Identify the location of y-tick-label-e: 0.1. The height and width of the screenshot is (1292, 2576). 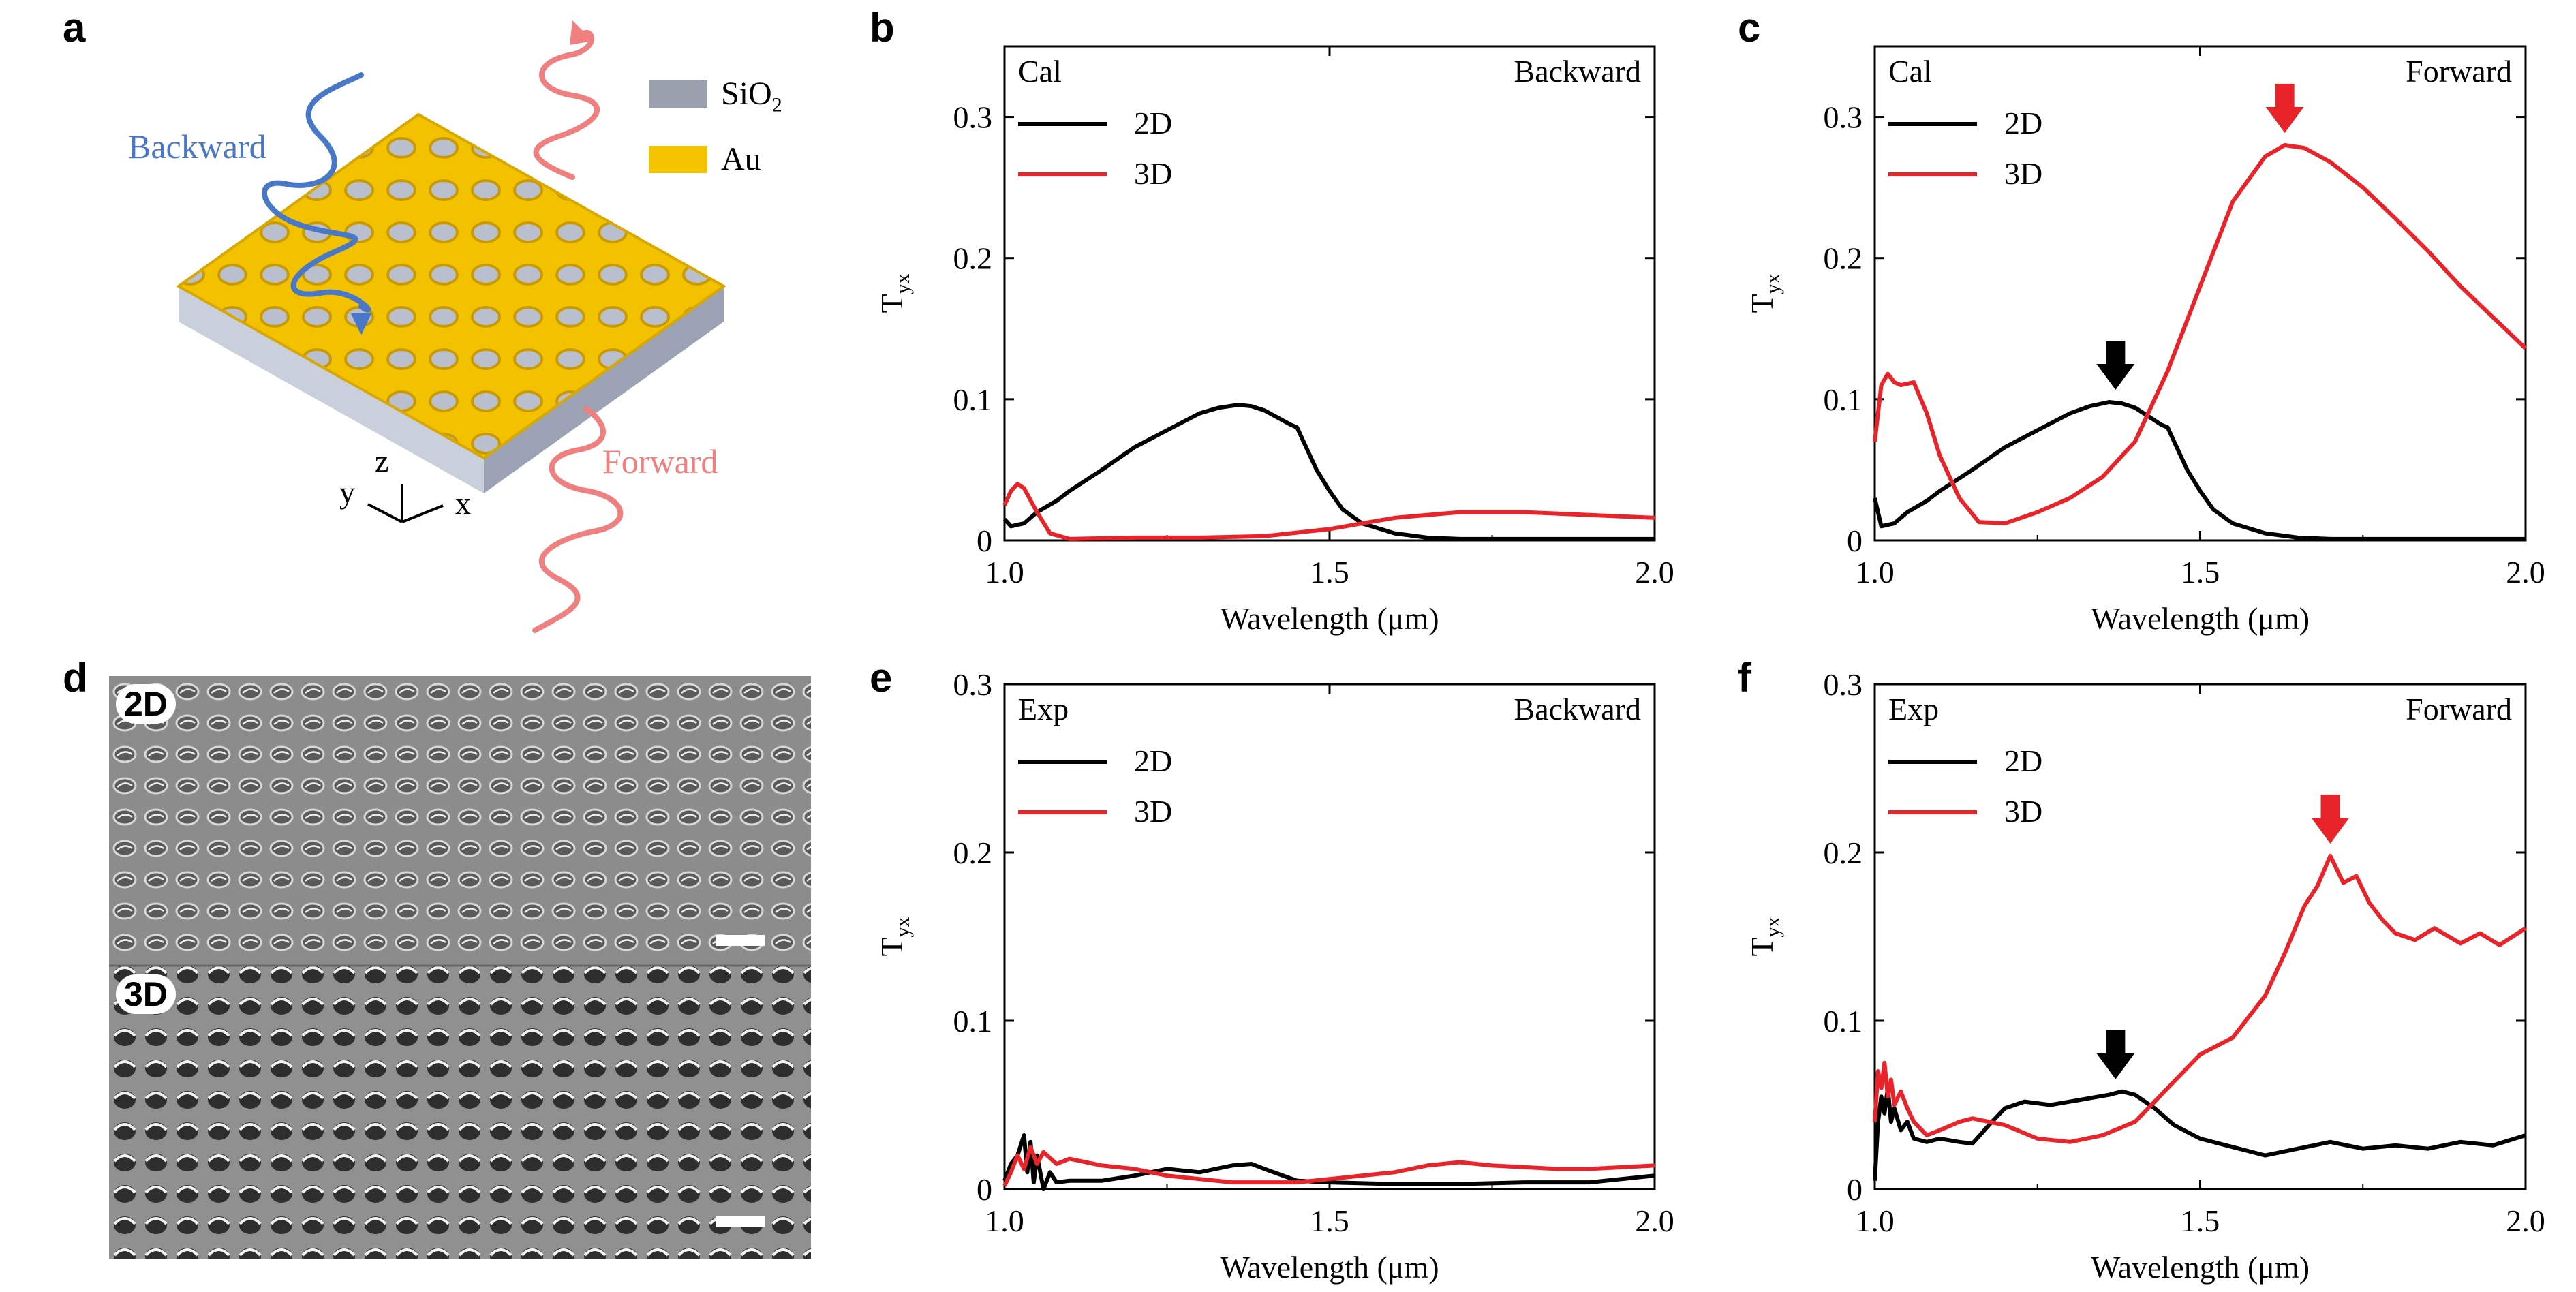
(973, 1021).